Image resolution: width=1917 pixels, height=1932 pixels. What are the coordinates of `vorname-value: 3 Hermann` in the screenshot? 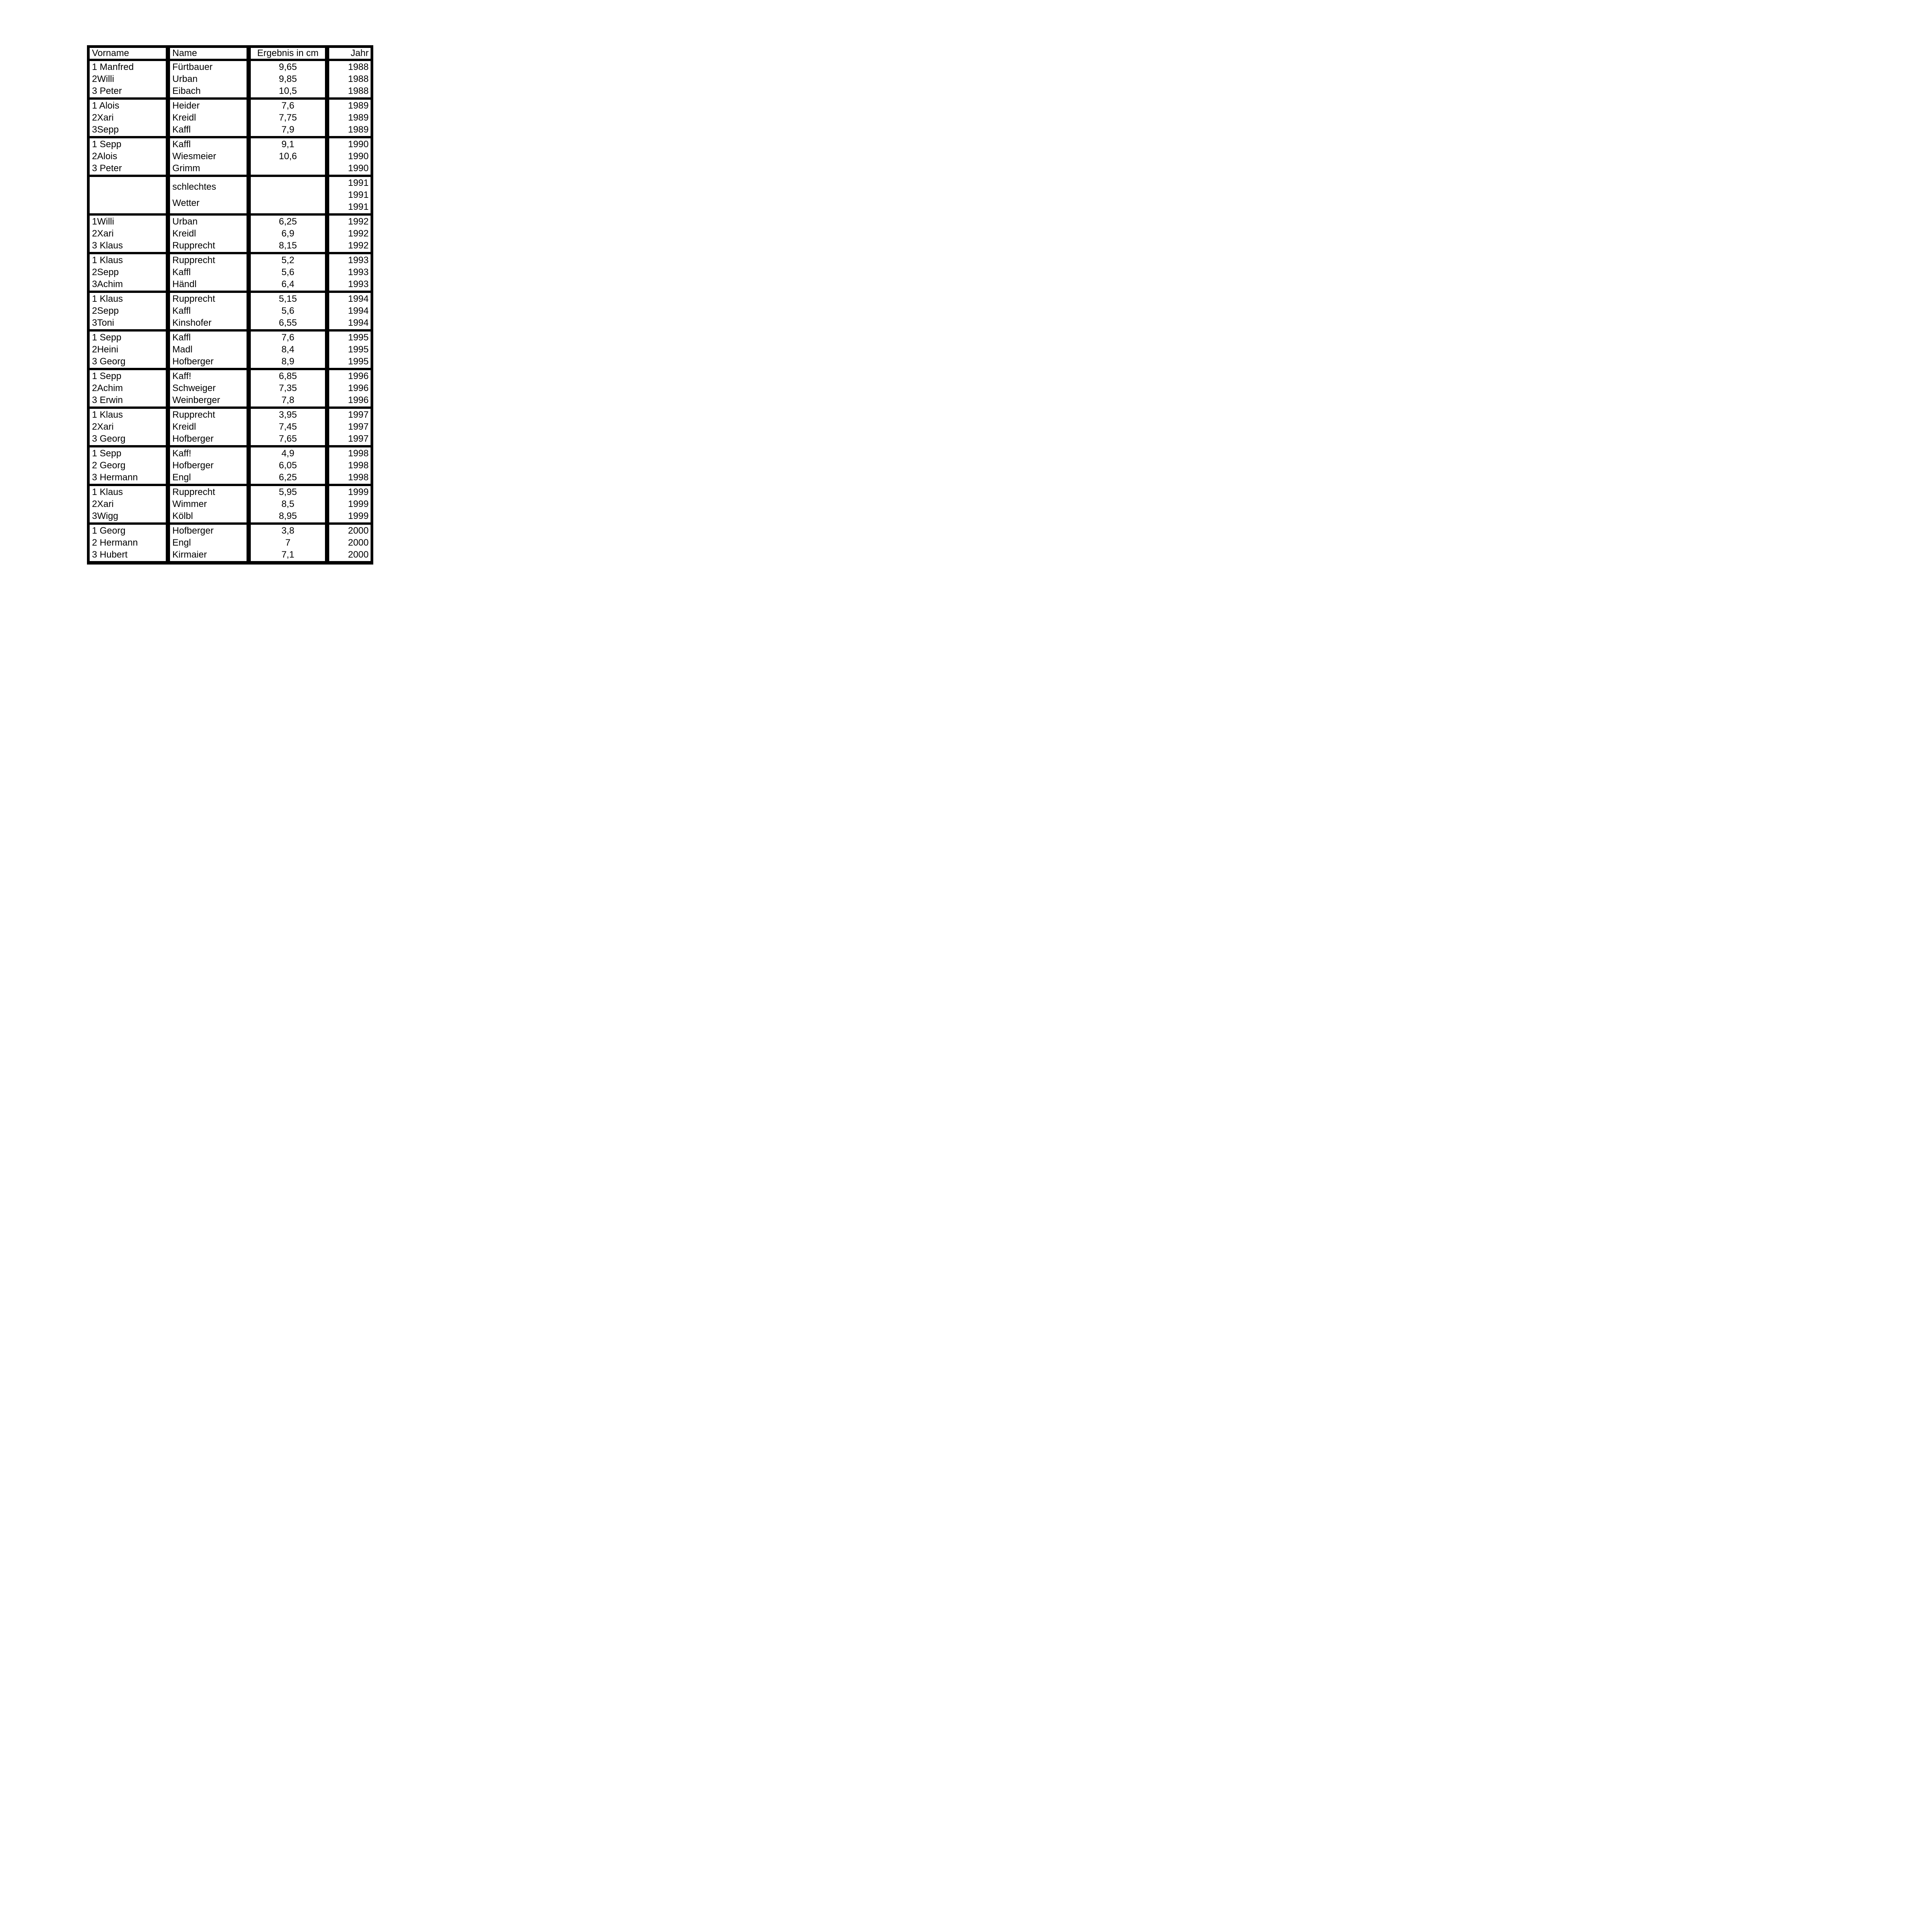 It's located at (115, 478).